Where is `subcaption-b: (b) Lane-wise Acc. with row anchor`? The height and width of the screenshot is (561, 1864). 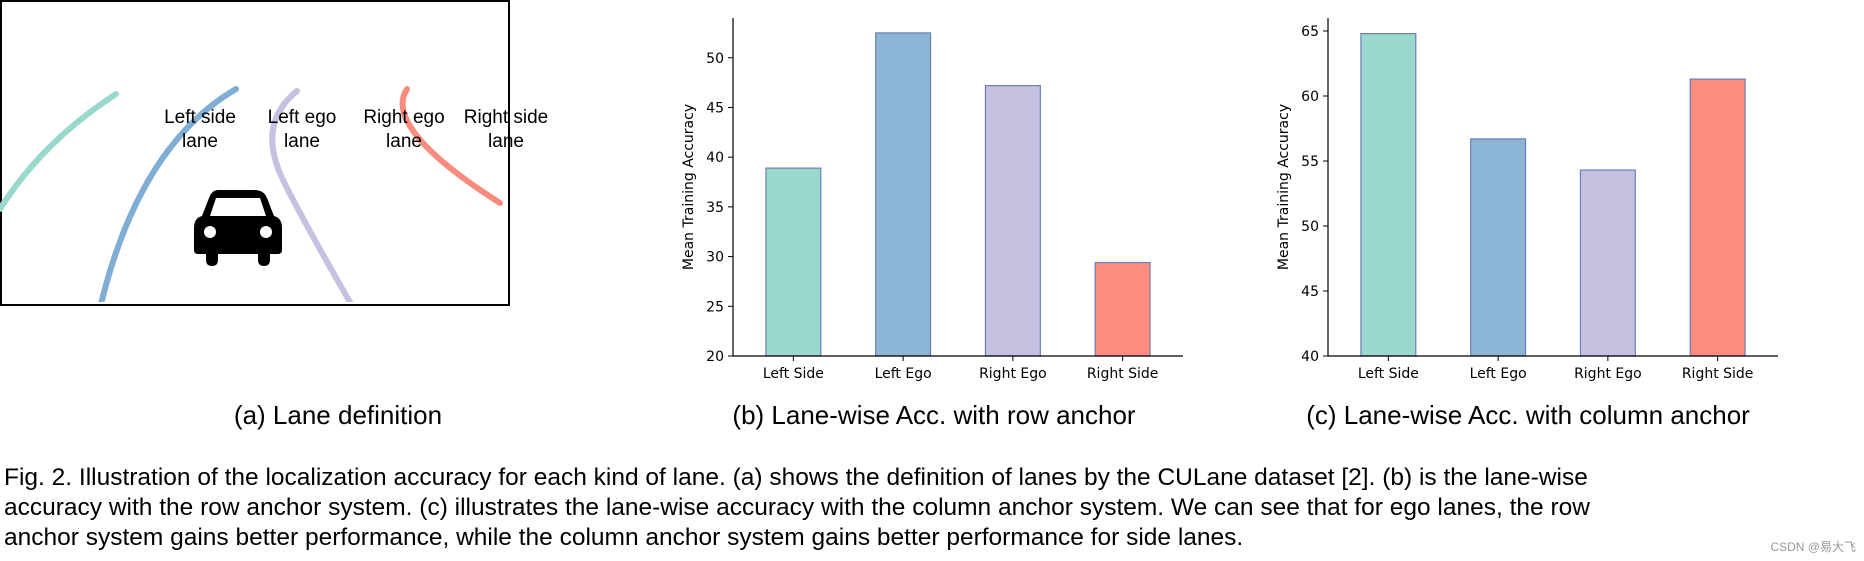
subcaption-b: (b) Lane-wise Acc. with row anchor is located at coordinates (934, 415).